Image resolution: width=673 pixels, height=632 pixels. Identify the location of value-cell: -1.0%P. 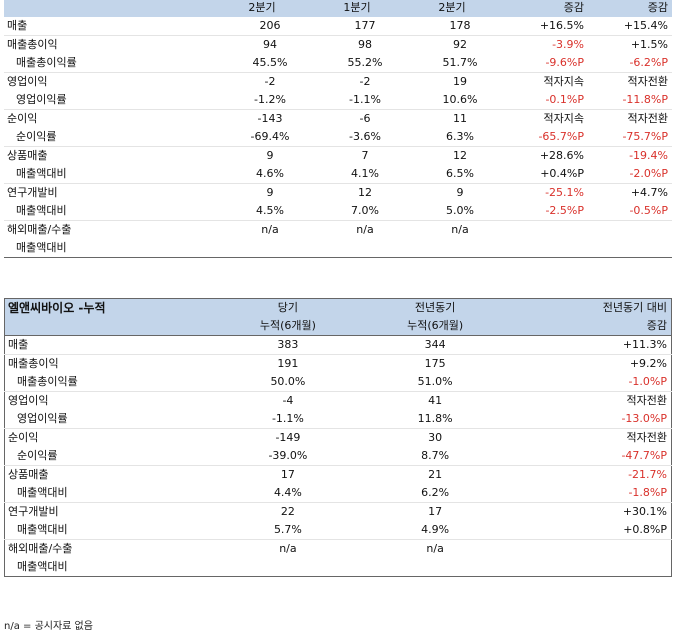
(647, 381).